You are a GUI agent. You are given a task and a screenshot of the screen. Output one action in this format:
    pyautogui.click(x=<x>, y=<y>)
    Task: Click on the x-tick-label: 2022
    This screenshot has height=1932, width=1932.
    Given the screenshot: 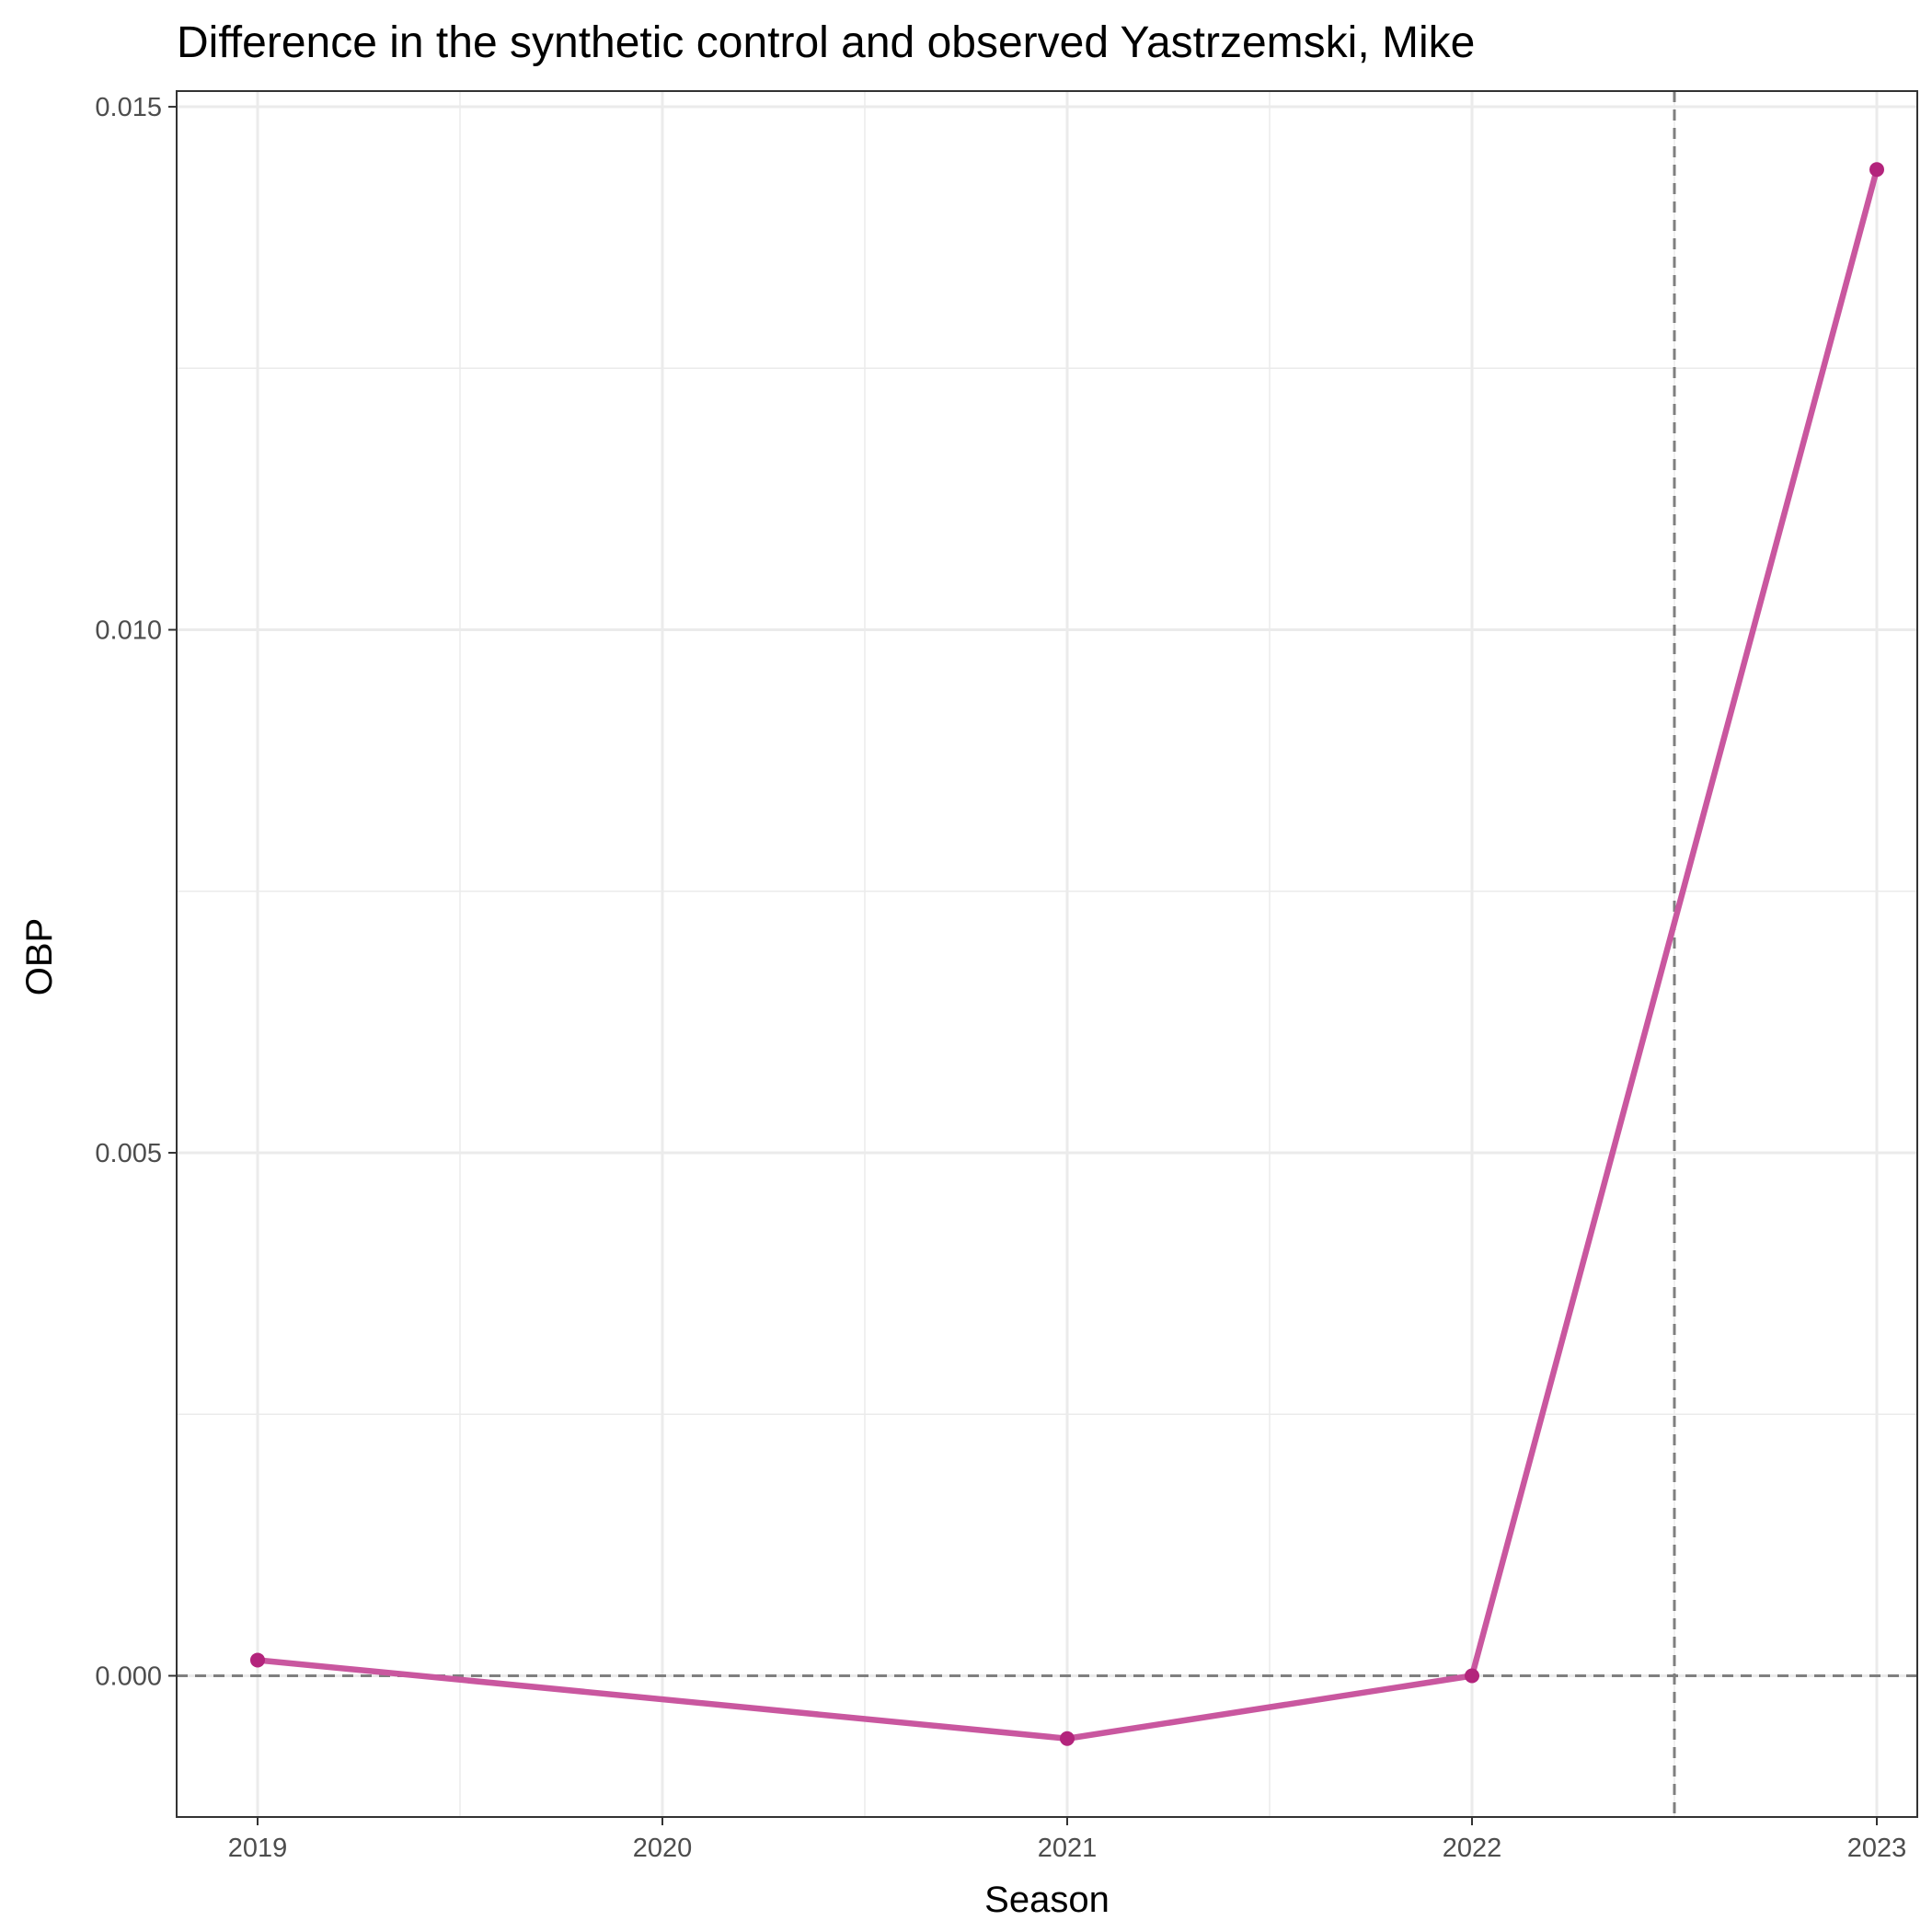 What is the action you would take?
    pyautogui.click(x=1472, y=1848)
    